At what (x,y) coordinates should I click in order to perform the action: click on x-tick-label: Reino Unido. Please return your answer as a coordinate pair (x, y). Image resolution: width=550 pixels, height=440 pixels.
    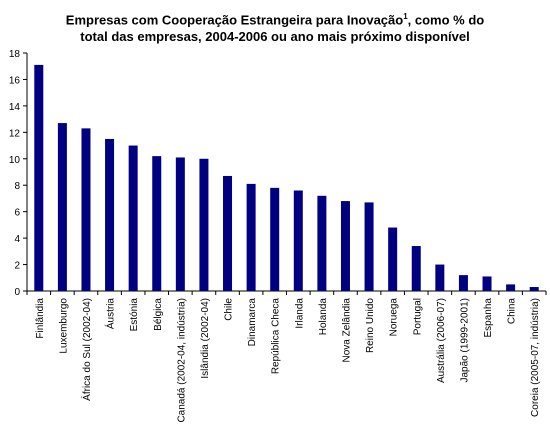
    Looking at the image, I should click on (370, 325).